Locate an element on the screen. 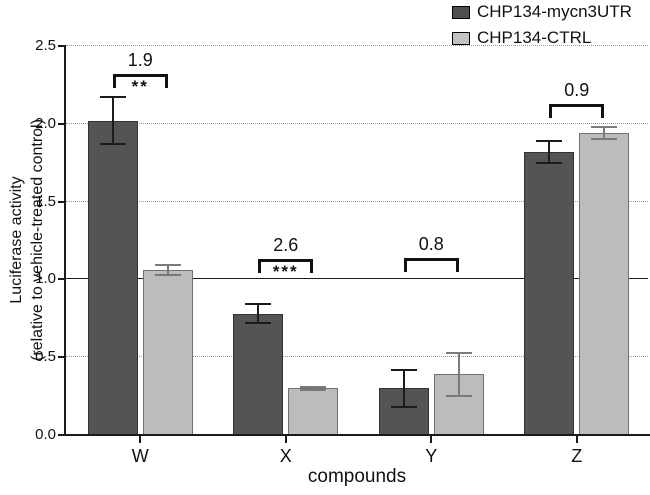 Image resolution: width=650 pixels, height=495 pixels. bar-CHP134-CTRL-Z is located at coordinates (604, 284).